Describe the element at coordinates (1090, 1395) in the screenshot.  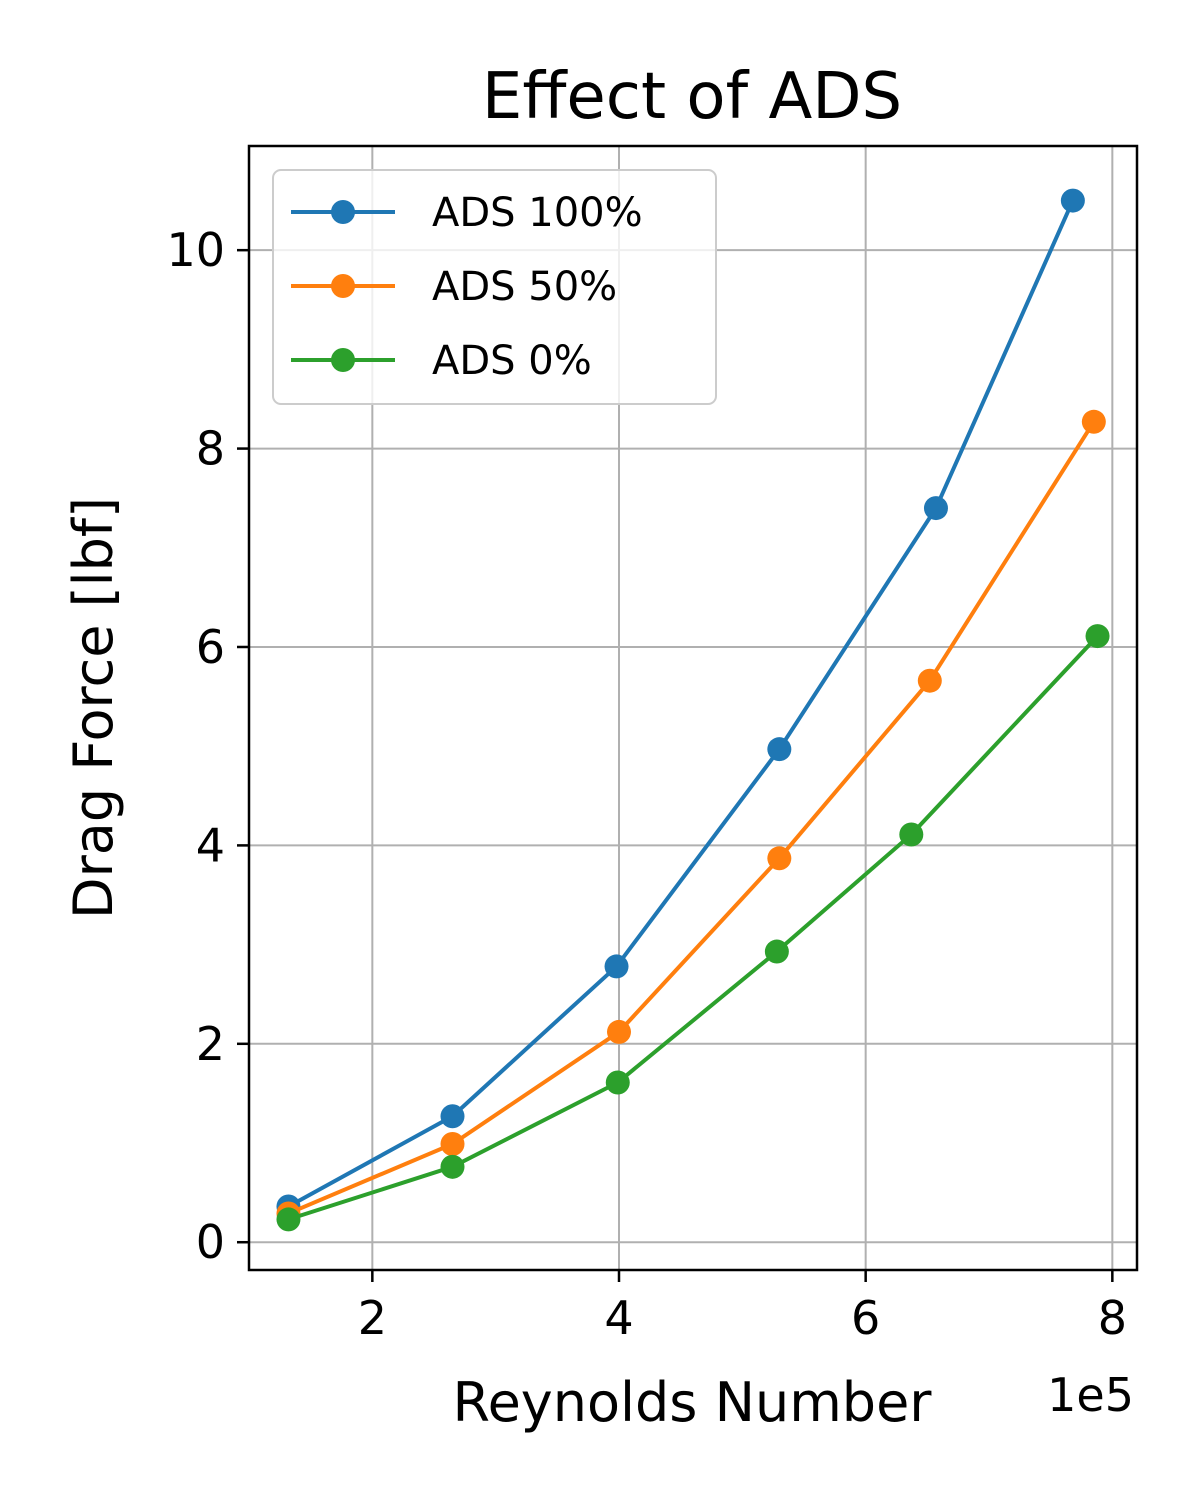
I see `x-offset-label: 1e5` at that location.